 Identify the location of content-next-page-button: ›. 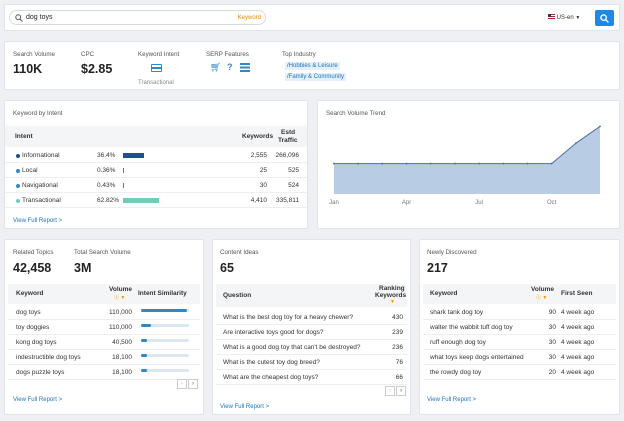
(401, 391).